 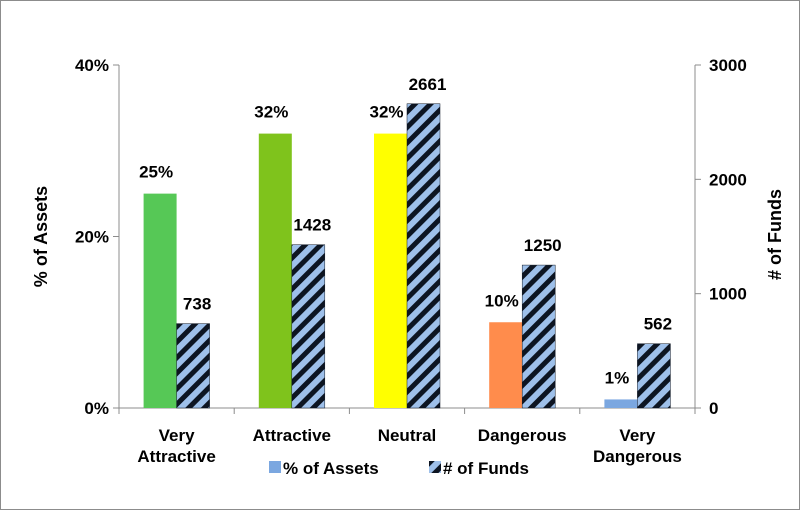 What do you see at coordinates (407, 435) in the screenshot?
I see `category-label: Neutral` at bounding box center [407, 435].